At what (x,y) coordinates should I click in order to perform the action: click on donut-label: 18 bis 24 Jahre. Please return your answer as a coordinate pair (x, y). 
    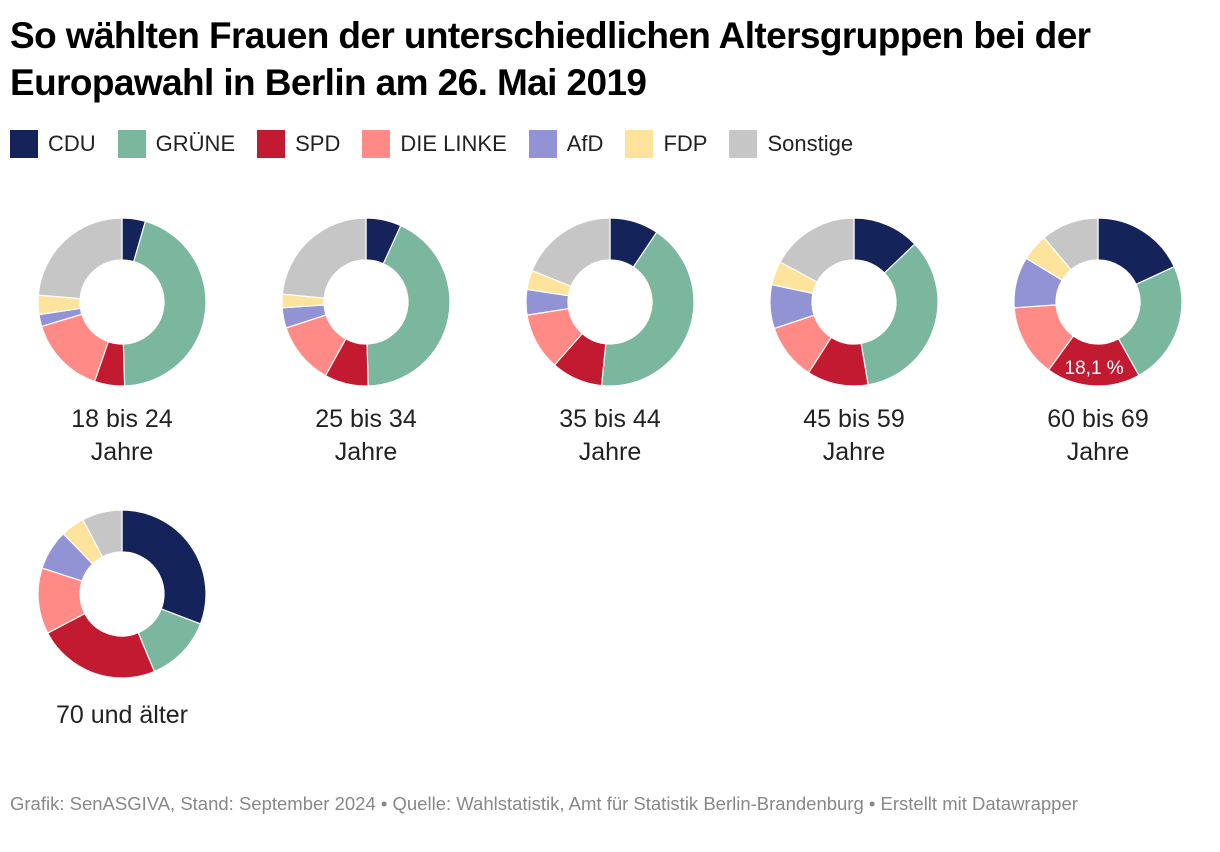
    Looking at the image, I should click on (122, 436).